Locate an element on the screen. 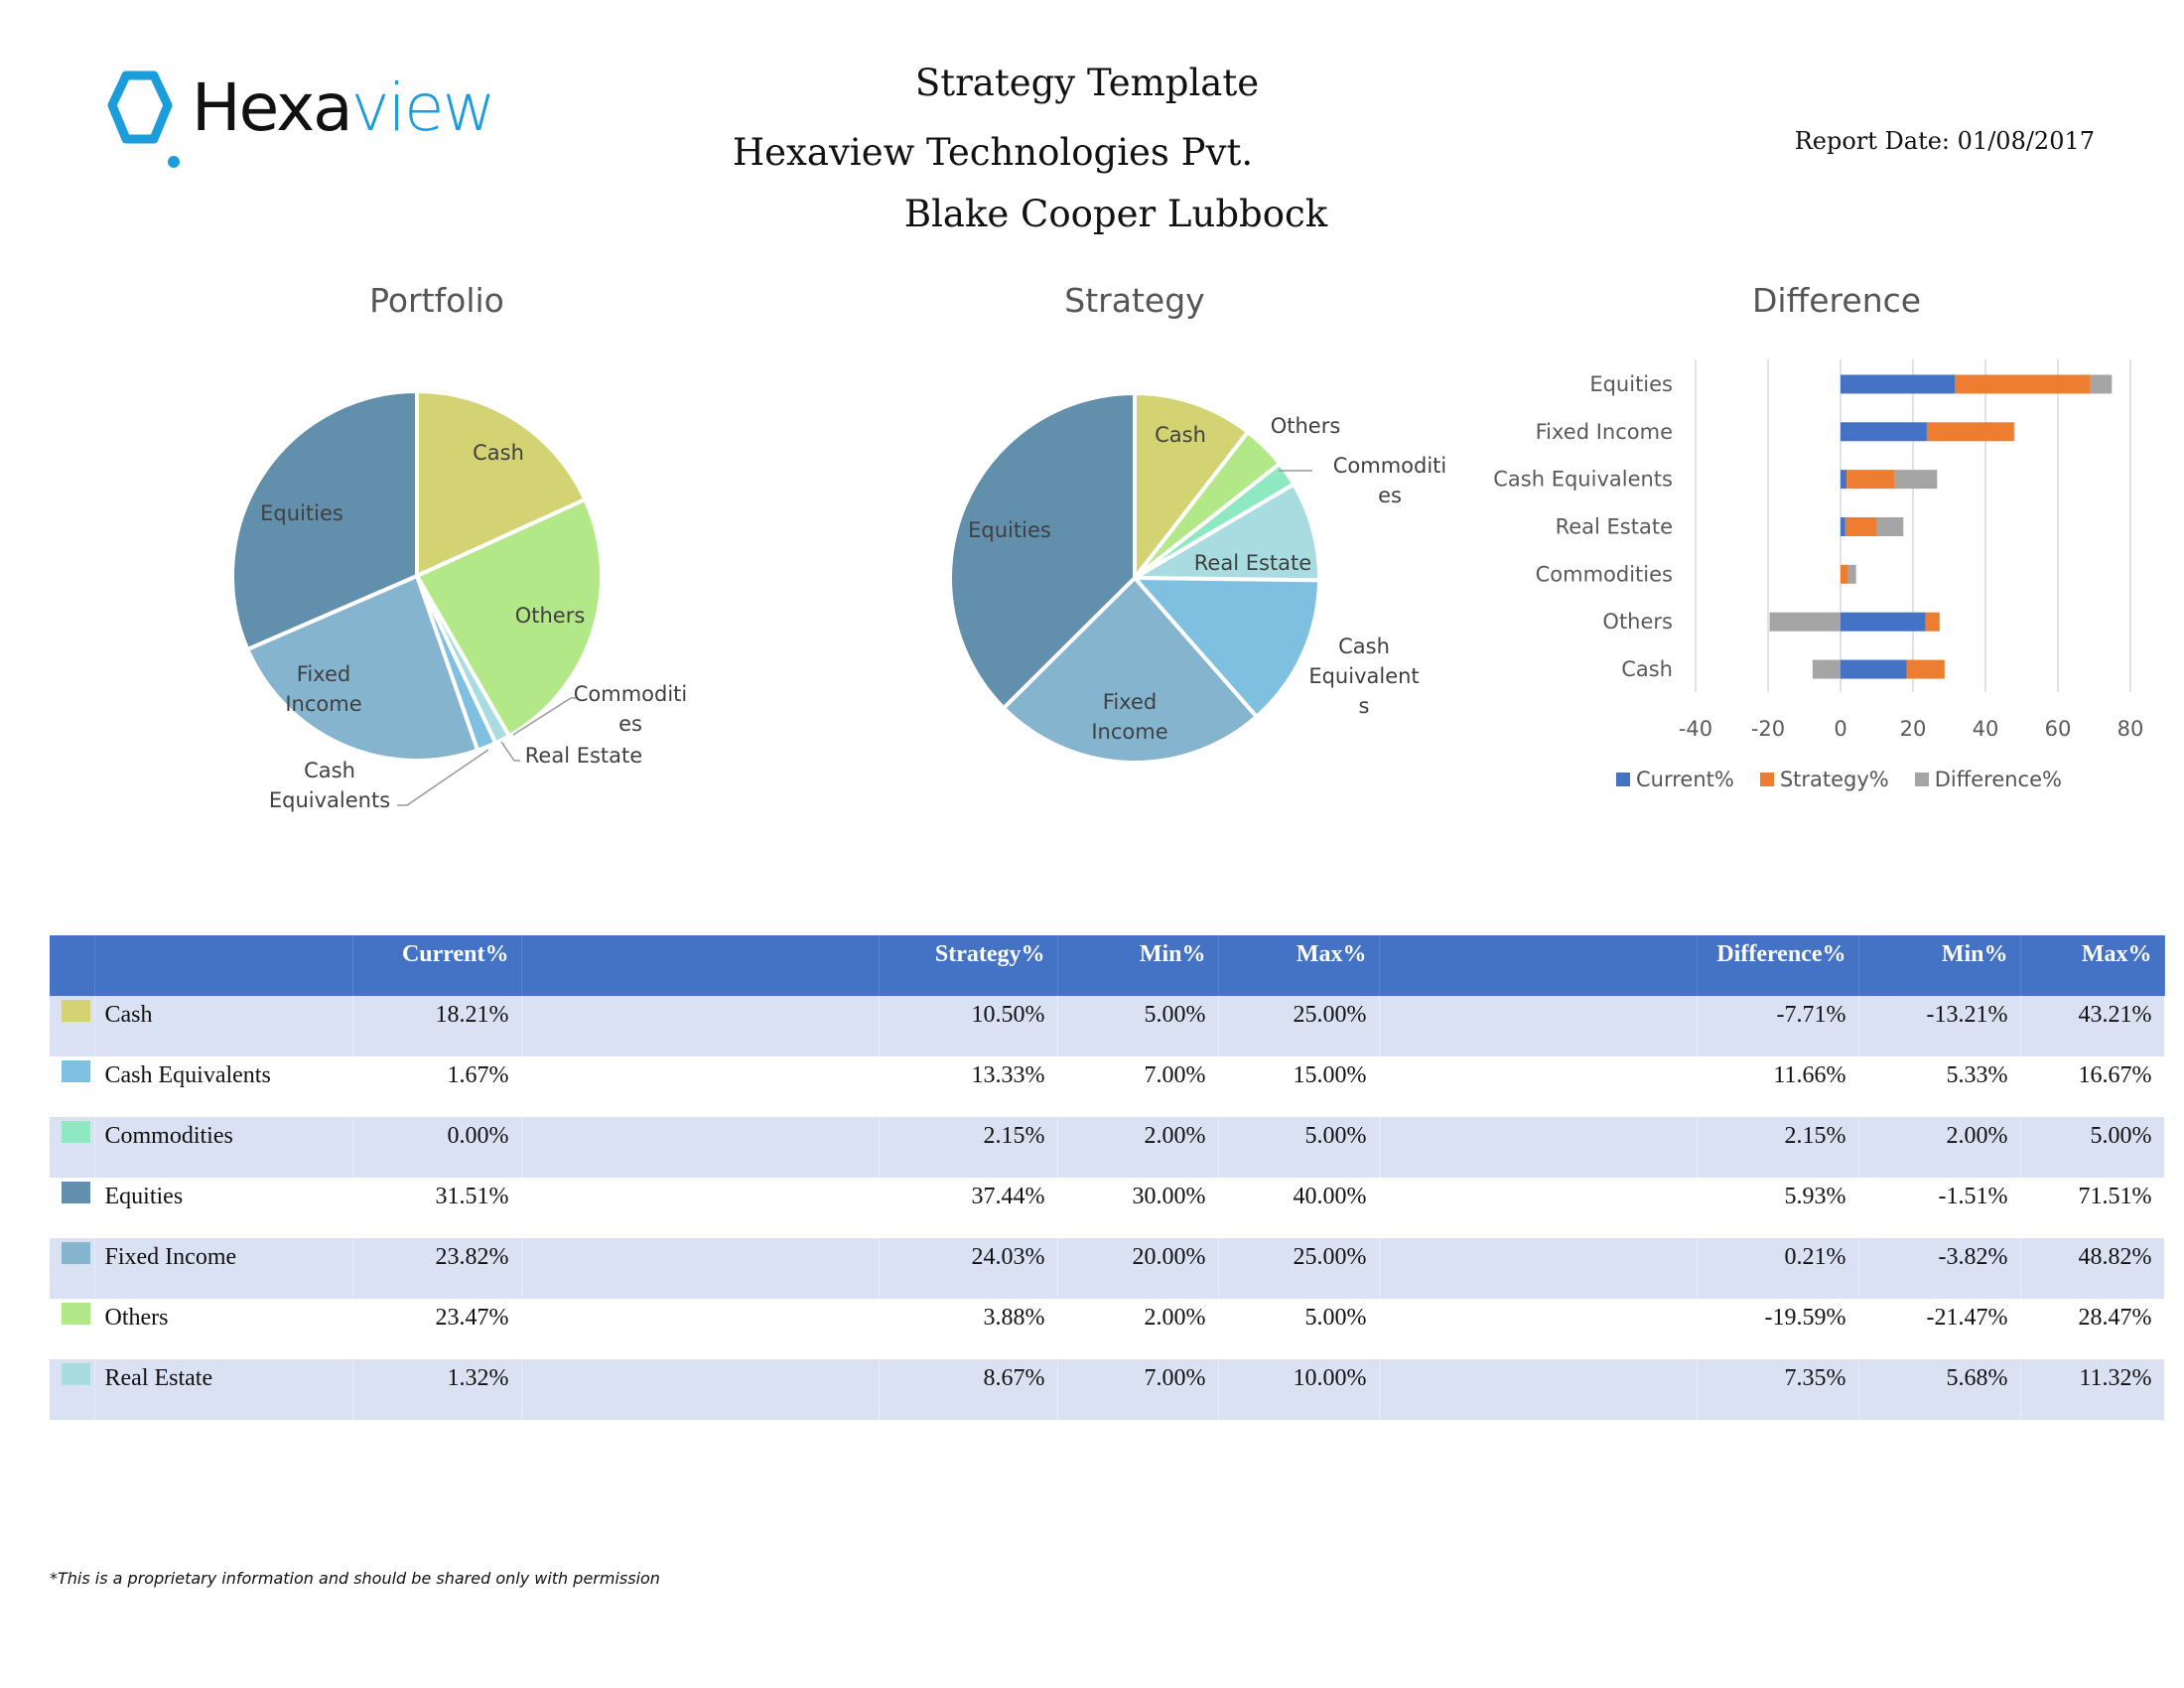  portfolio-label-real-estate: Real Estate is located at coordinates (583, 756).